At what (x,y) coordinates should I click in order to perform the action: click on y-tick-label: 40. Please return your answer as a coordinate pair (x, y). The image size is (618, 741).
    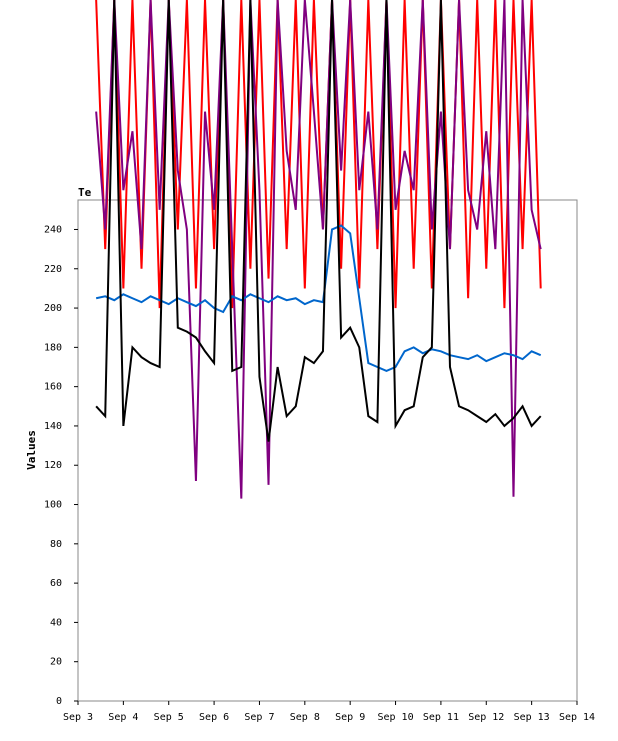
    Looking at the image, I should click on (56, 622).